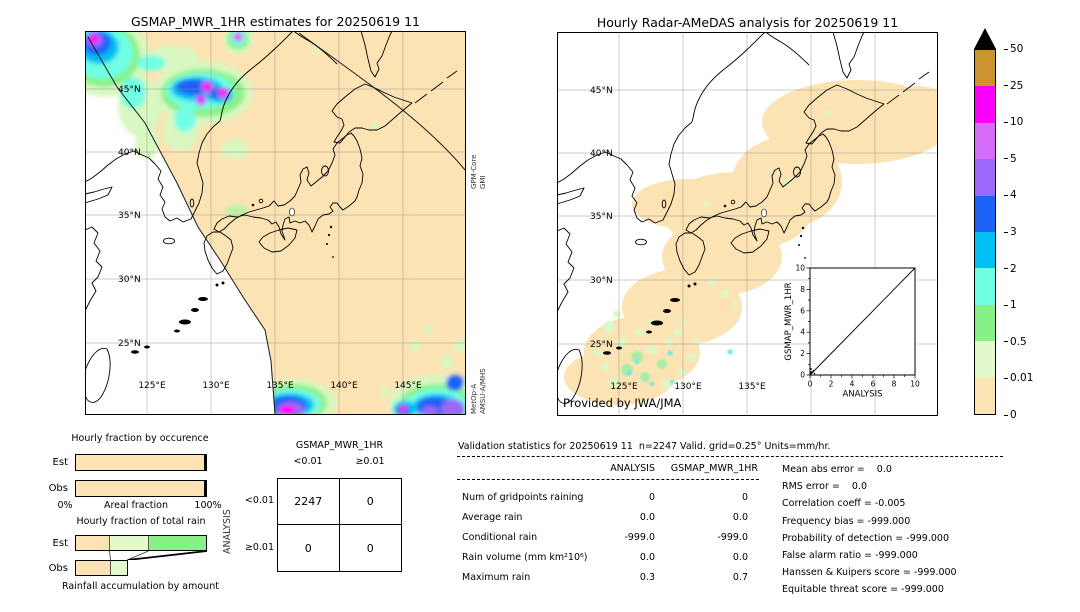 The image size is (1080, 612). What do you see at coordinates (309, 502) in the screenshot?
I see `contingency-cell: 2247` at bounding box center [309, 502].